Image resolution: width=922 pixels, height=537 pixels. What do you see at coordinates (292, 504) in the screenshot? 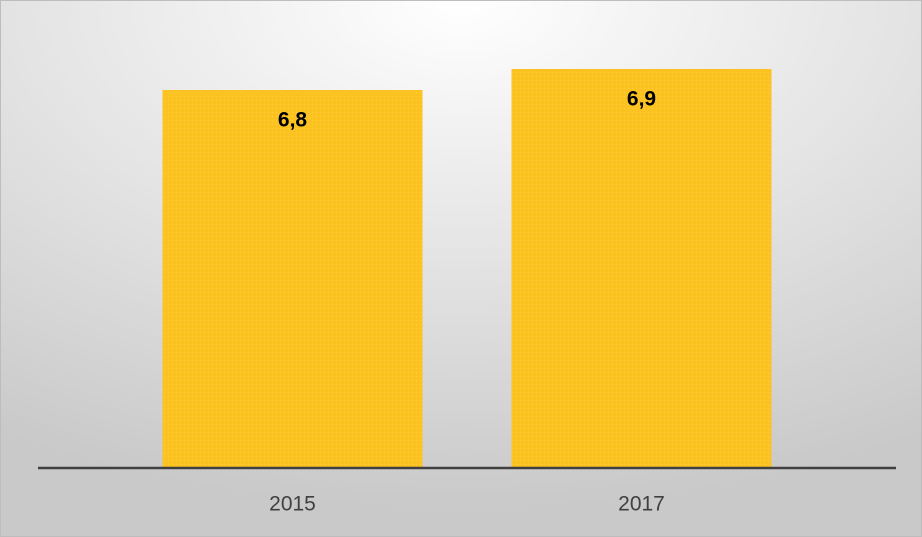
I see `x-tick-label: 2015` at bounding box center [292, 504].